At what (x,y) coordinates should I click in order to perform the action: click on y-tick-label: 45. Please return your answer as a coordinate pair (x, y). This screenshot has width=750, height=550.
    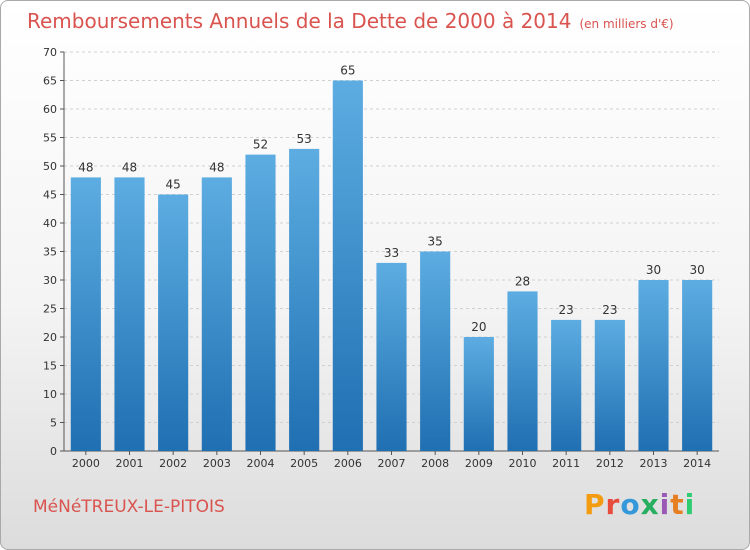
    Looking at the image, I should click on (50, 195).